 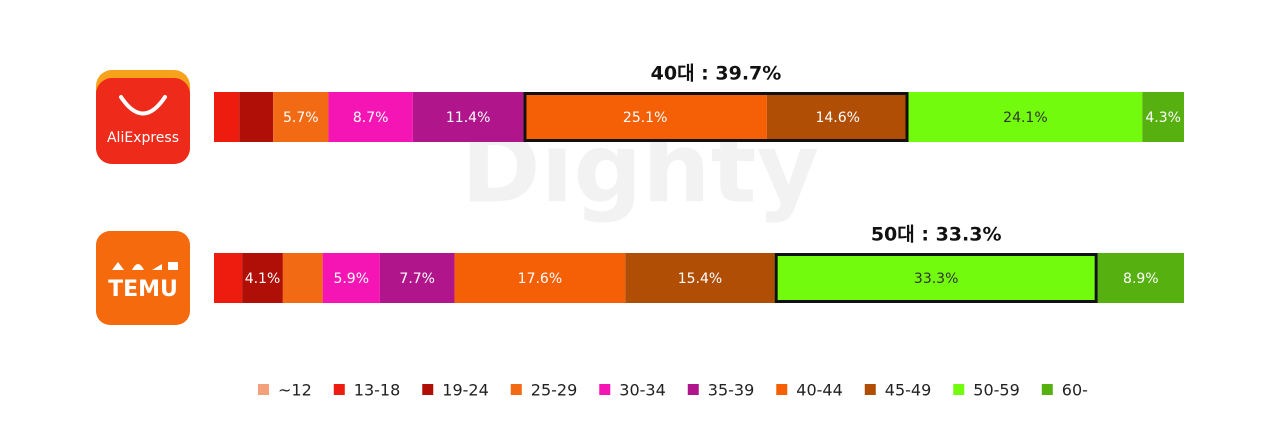 I want to click on row-label: AliExpress, so click(x=143, y=138).